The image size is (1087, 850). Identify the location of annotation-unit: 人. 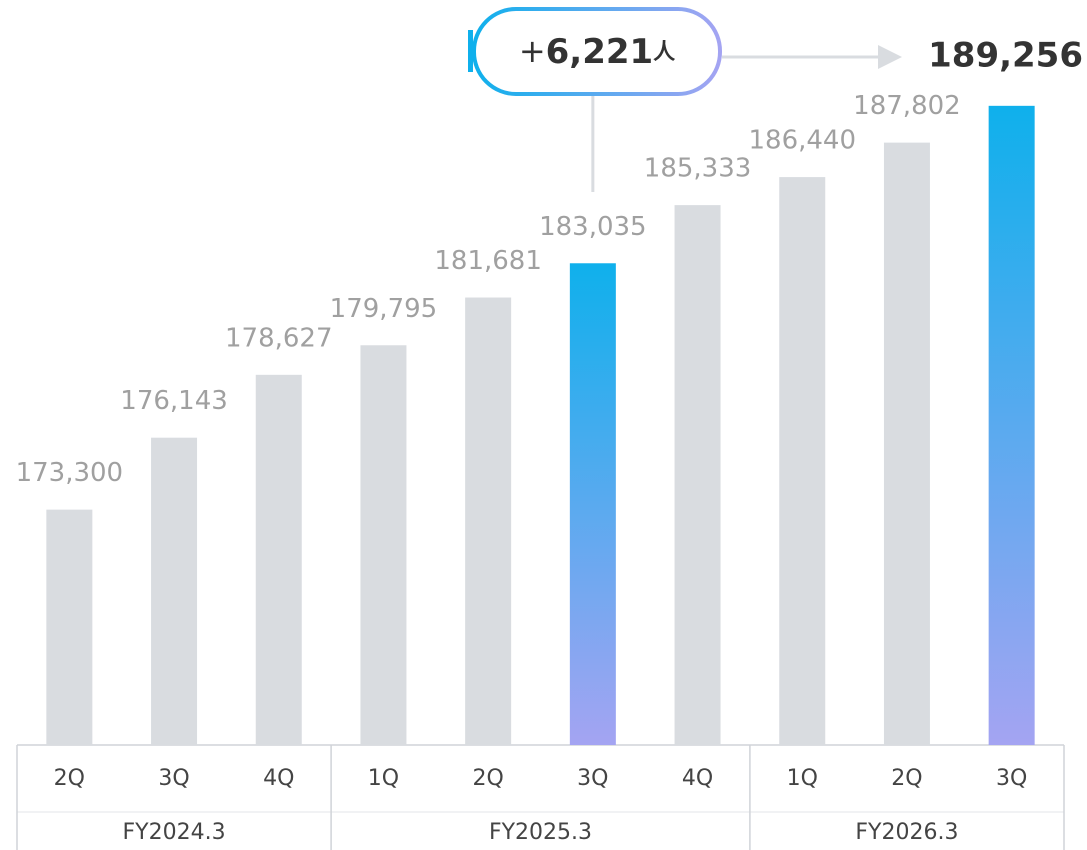
(664, 52).